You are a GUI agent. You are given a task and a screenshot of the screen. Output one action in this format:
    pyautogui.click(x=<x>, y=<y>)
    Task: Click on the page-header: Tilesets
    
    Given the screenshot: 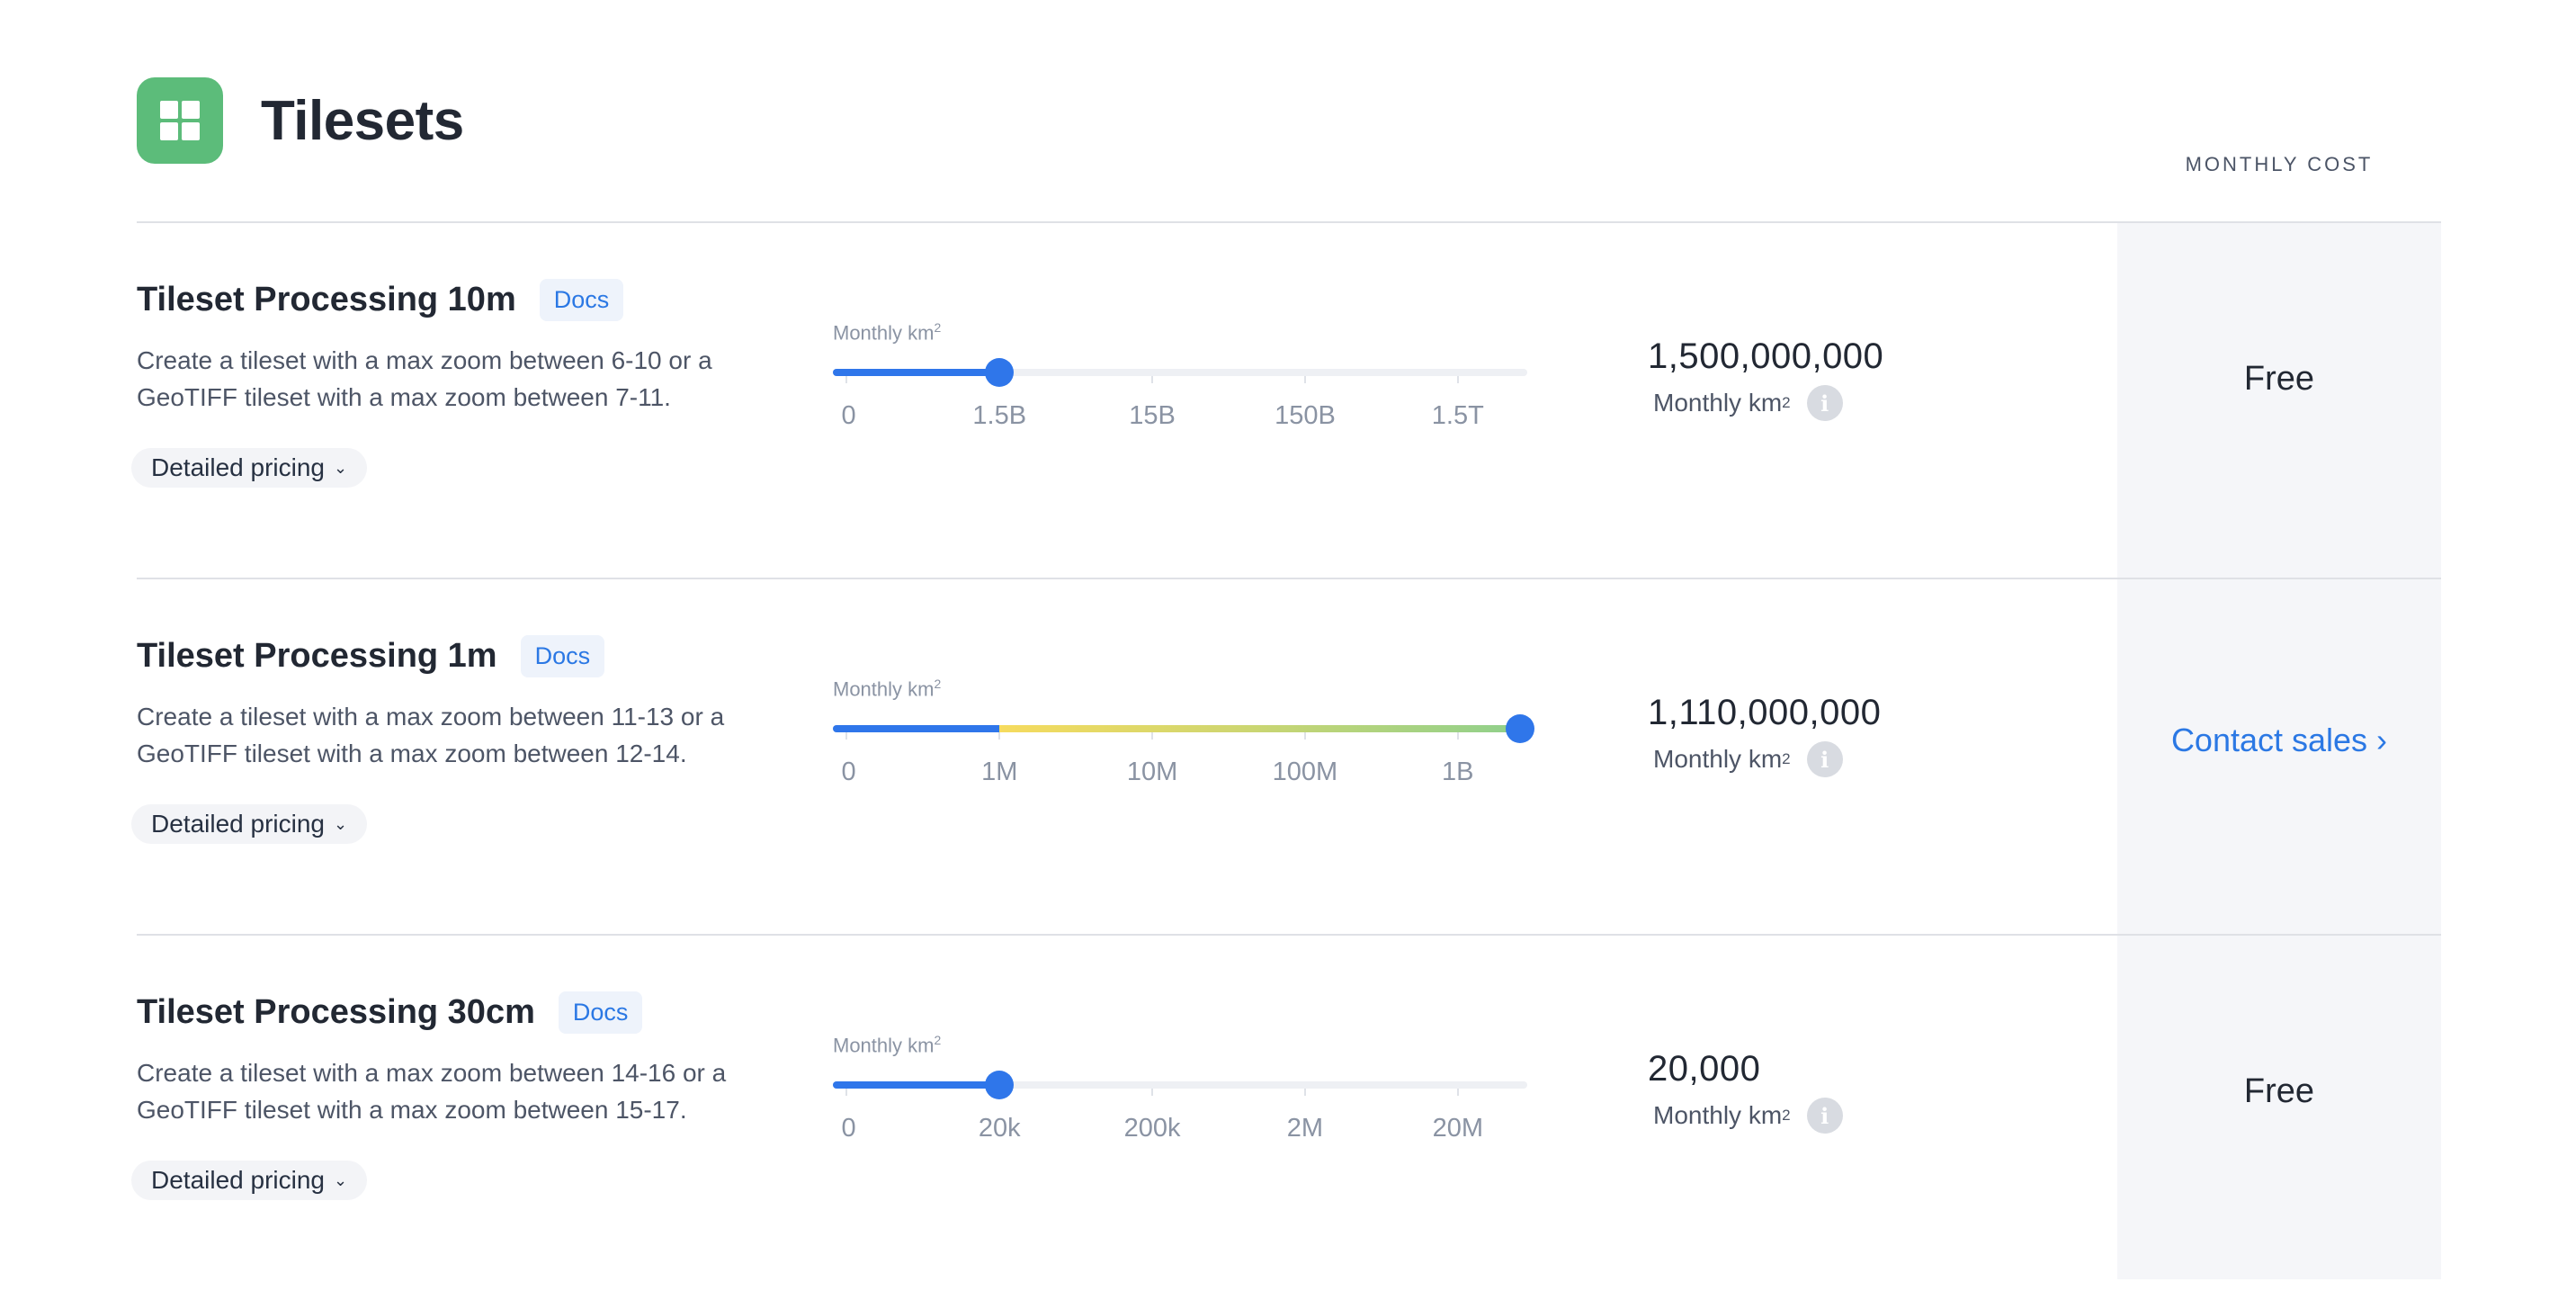 What is the action you would take?
    pyautogui.click(x=300, y=120)
    